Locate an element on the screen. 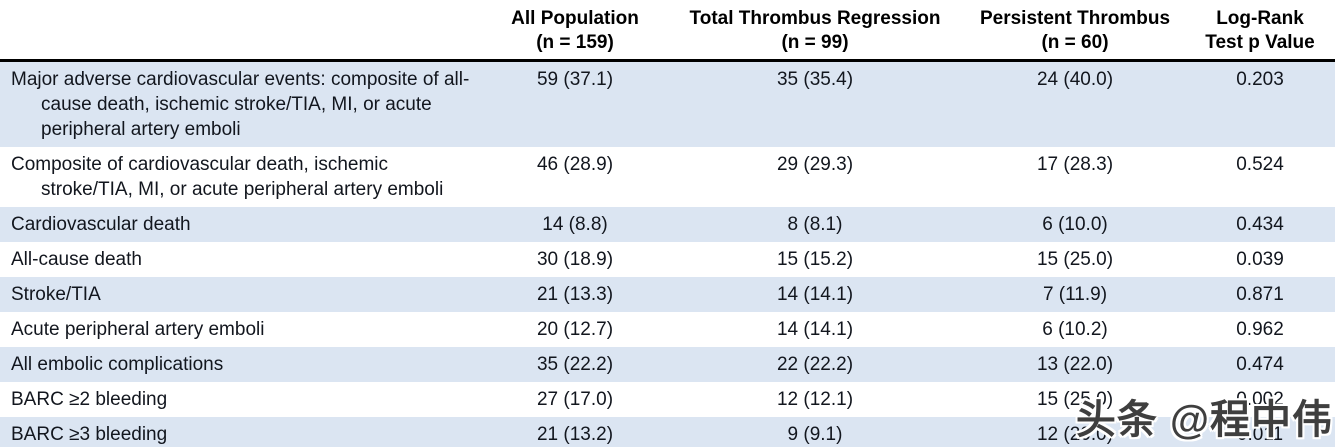  cell-total-regression: 15 (15.2) is located at coordinates (815, 259).